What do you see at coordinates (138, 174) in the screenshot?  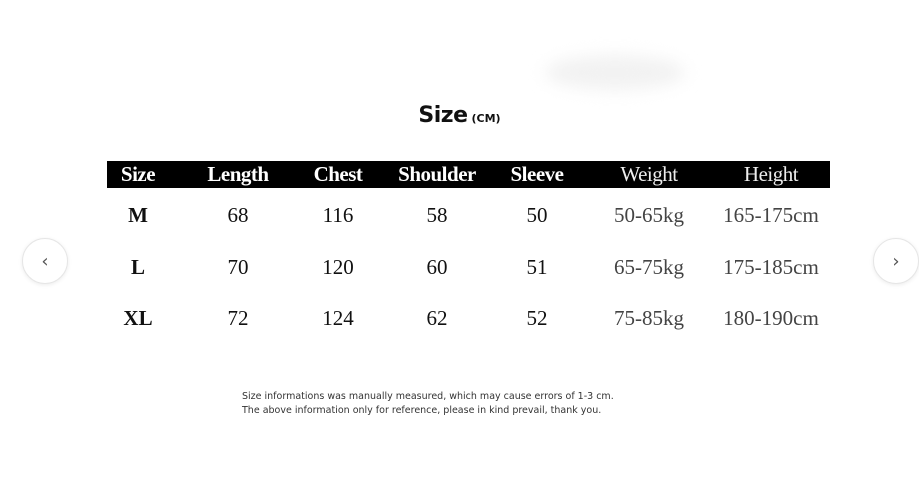 I see `header-size: Size` at bounding box center [138, 174].